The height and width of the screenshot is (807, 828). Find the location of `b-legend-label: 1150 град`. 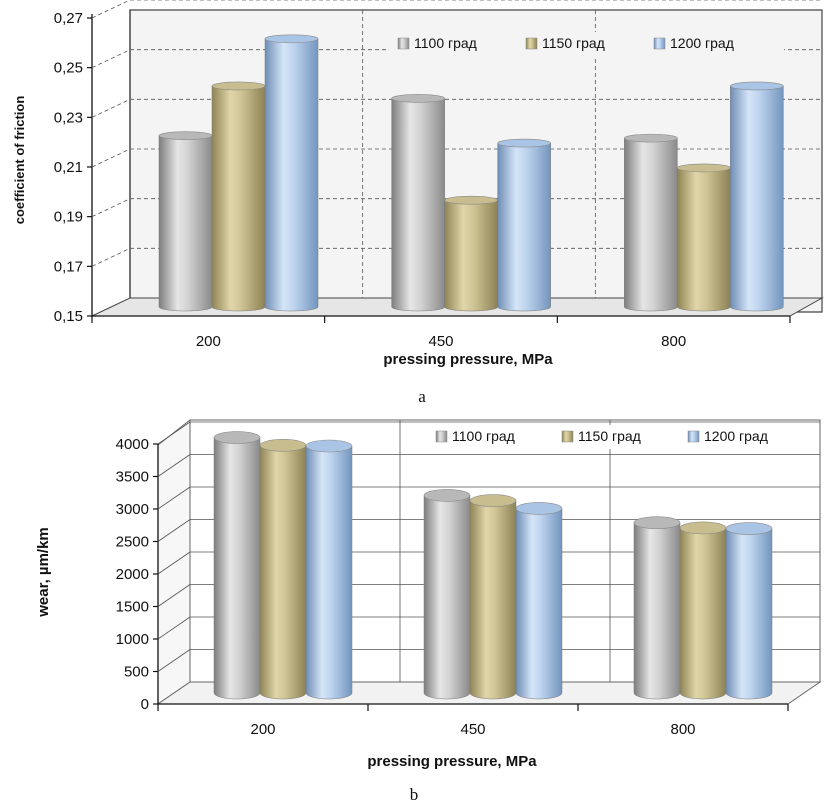

b-legend-label: 1150 град is located at coordinates (609, 436).